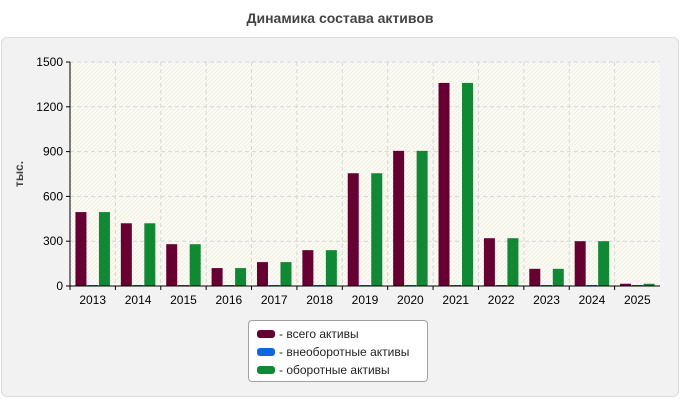  What do you see at coordinates (266, 370) in the screenshot?
I see `legend-swatch-current` at bounding box center [266, 370].